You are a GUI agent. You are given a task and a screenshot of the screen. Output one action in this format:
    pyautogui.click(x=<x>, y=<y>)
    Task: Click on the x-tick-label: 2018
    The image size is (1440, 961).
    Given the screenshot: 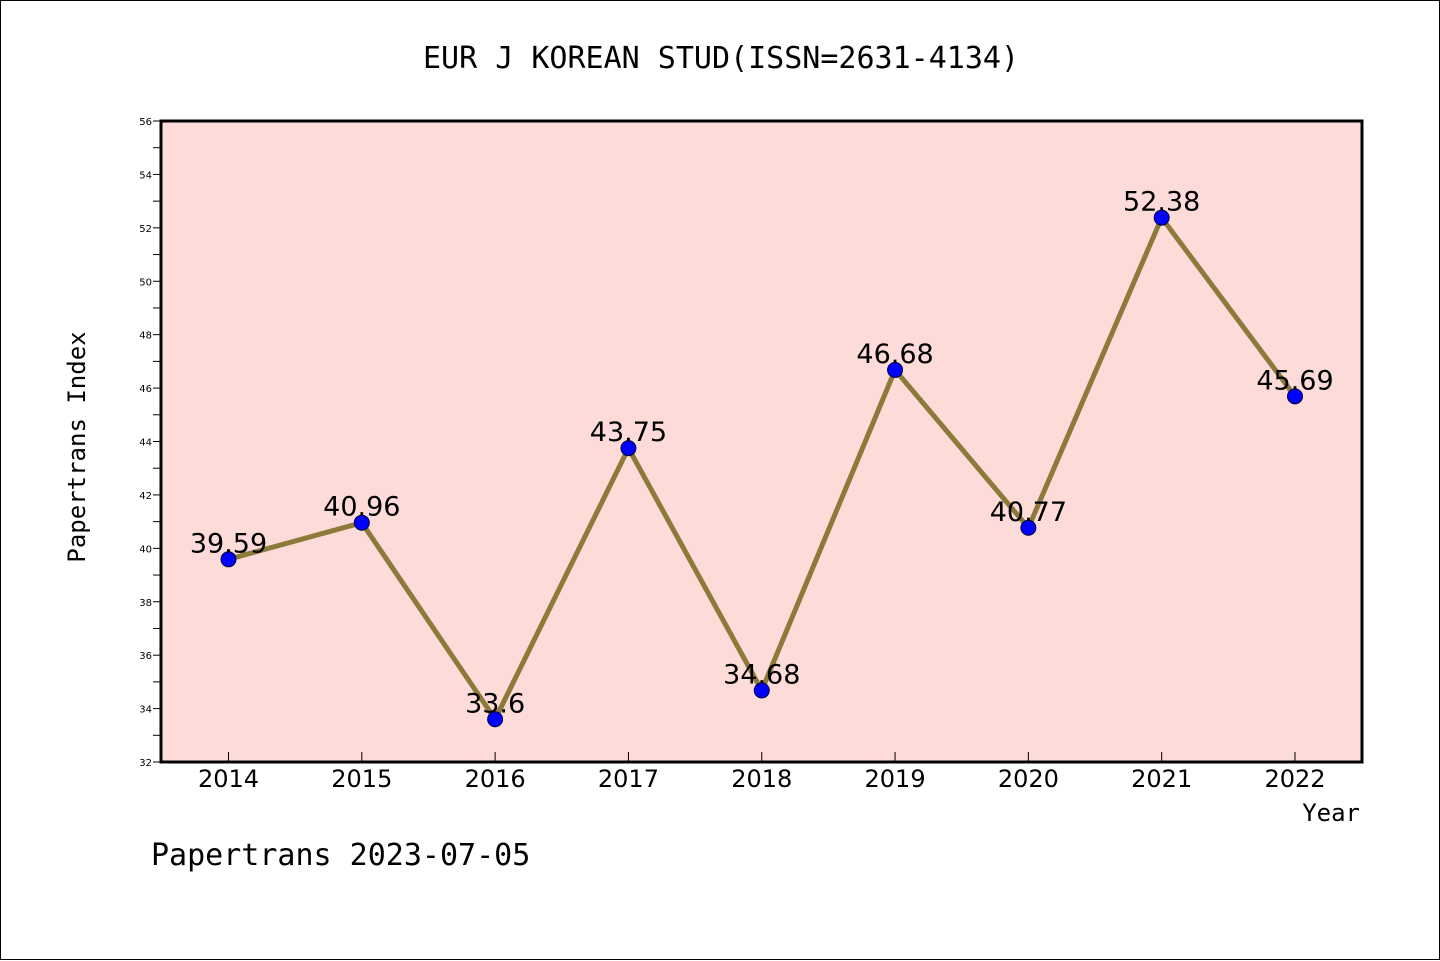 What is the action you would take?
    pyautogui.click(x=761, y=779)
    